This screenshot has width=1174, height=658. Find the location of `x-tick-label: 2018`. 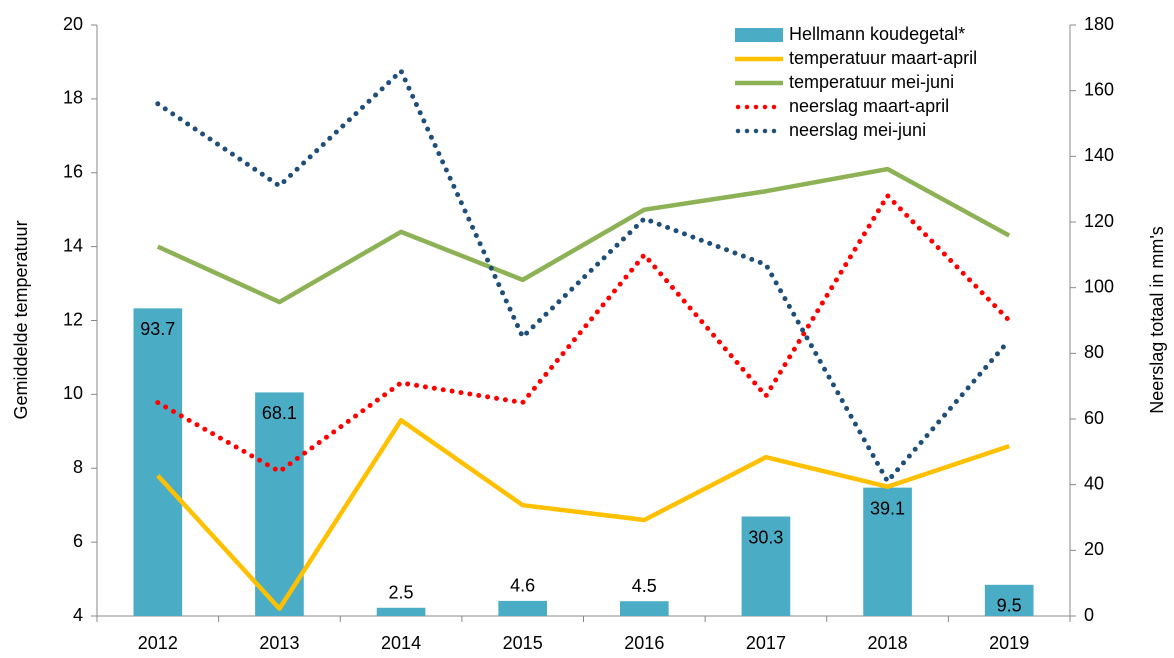

x-tick-label: 2018 is located at coordinates (888, 643).